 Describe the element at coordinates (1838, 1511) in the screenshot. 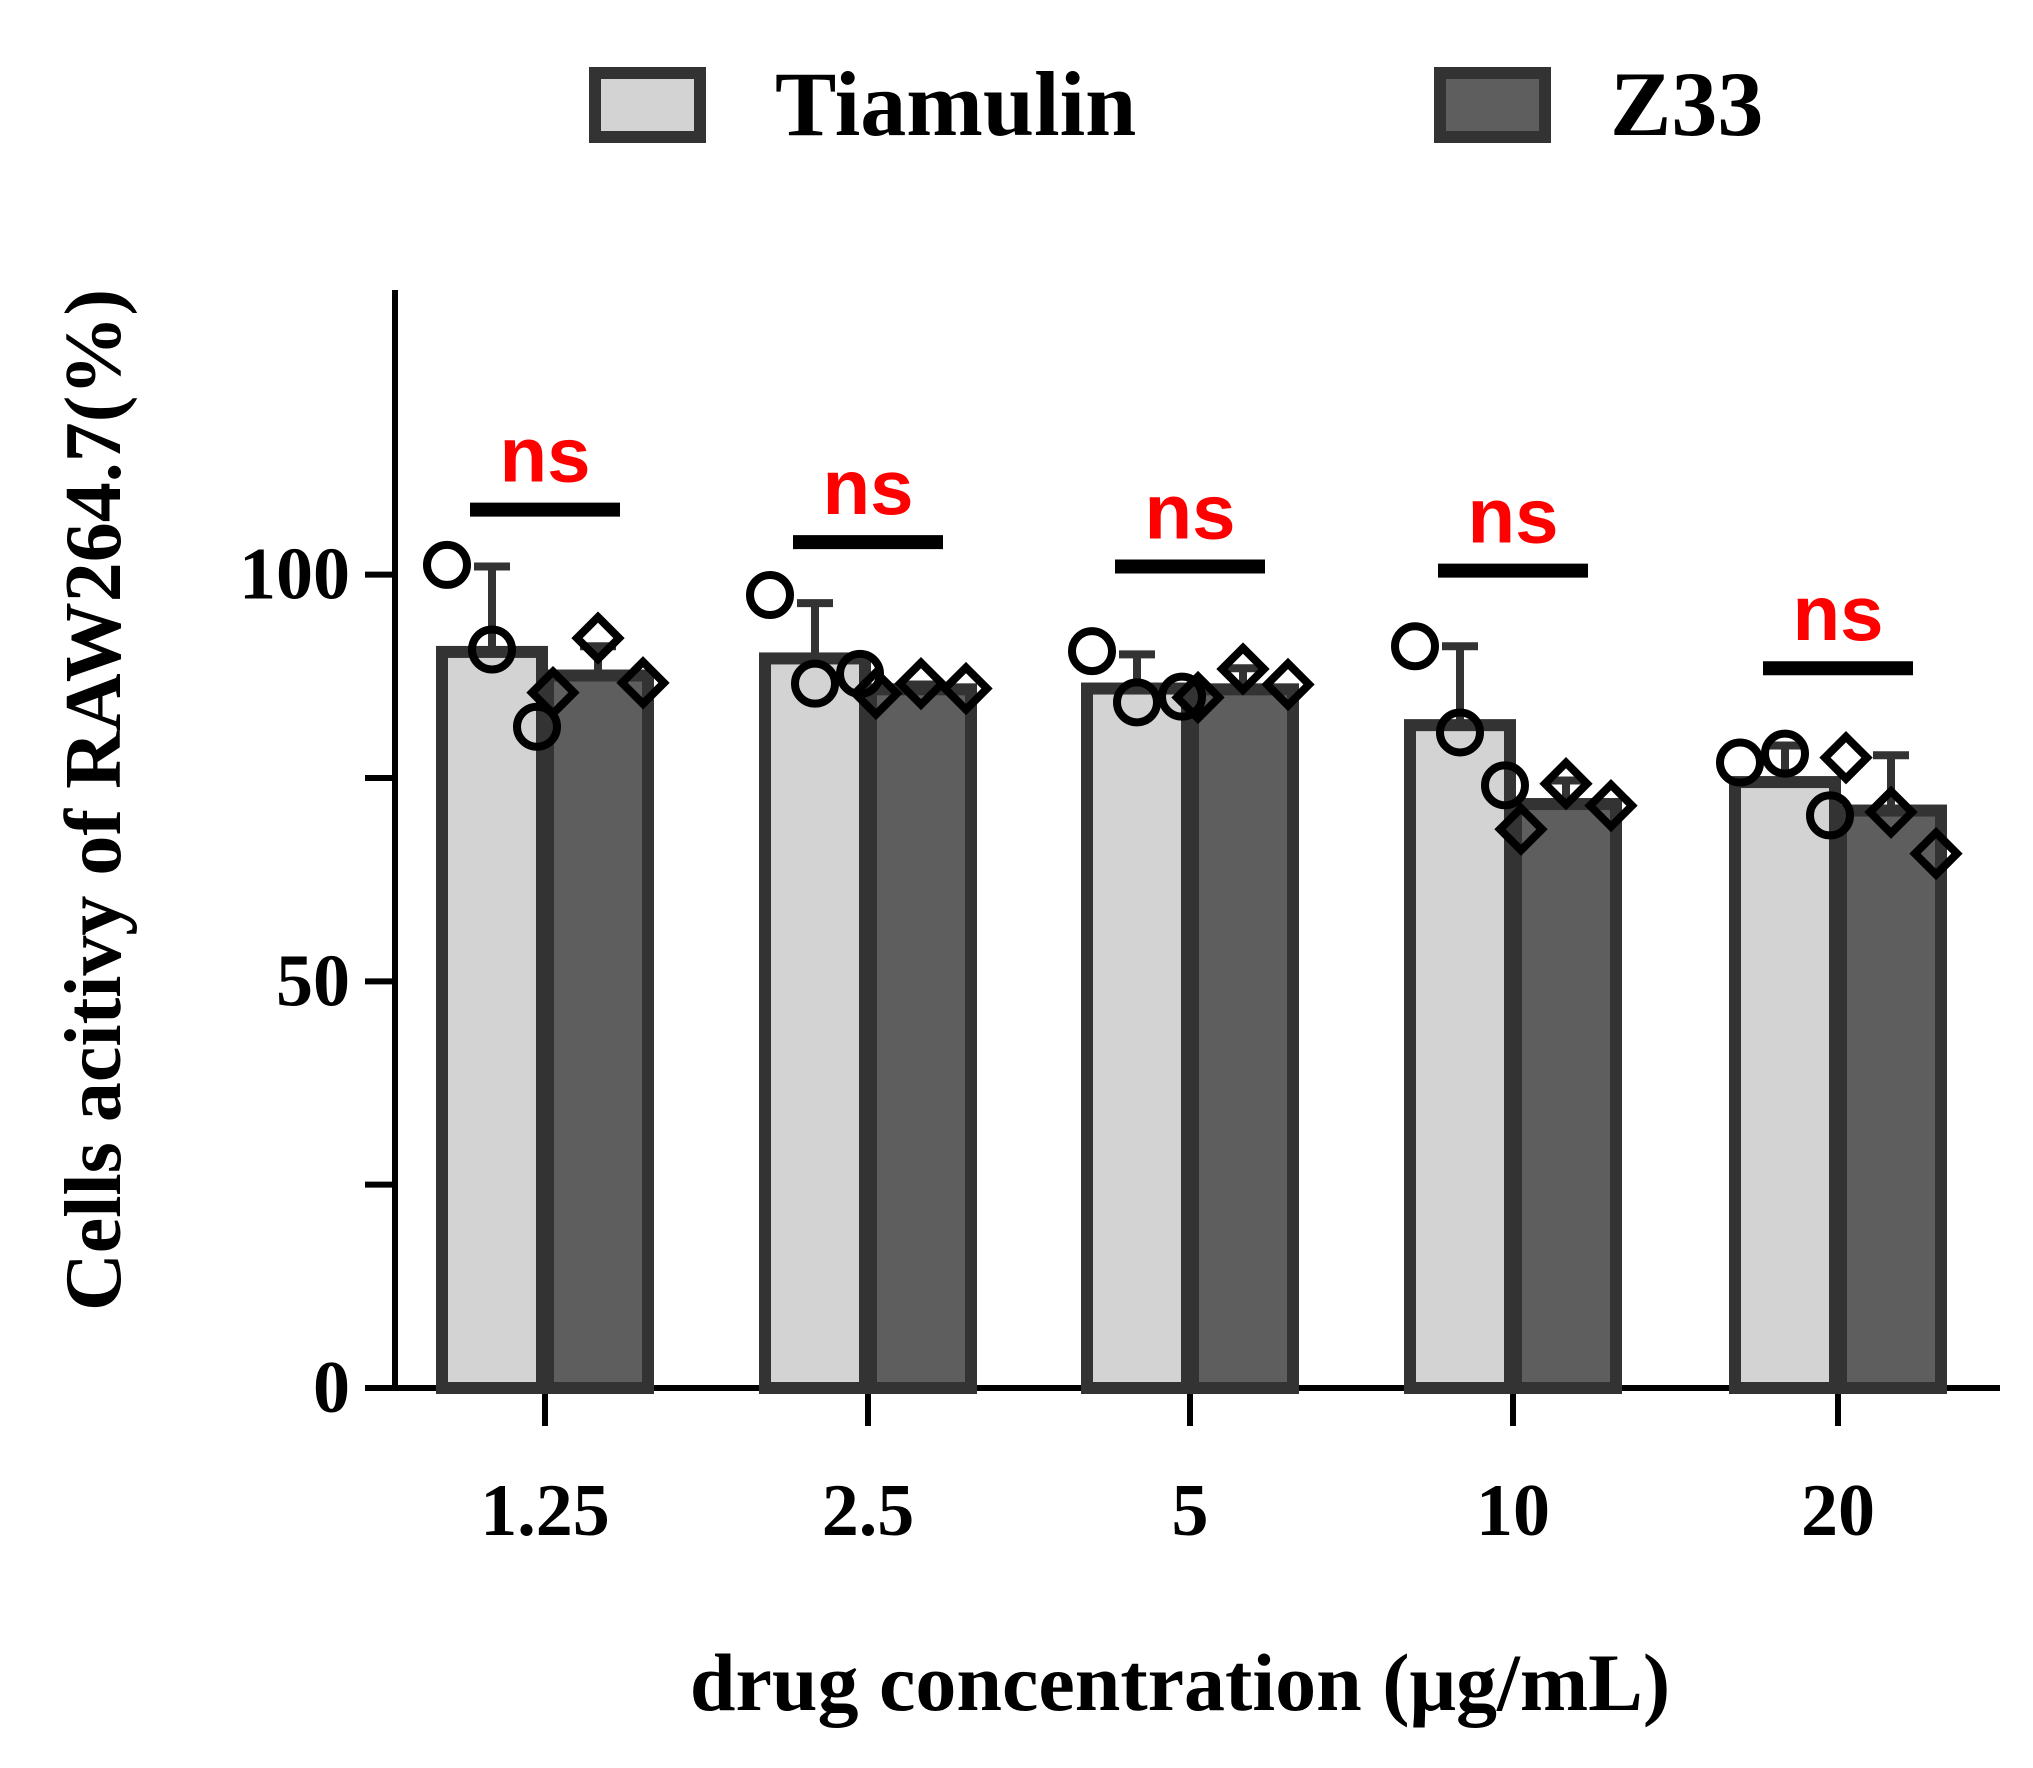

I see `x-tick-label: 20` at that location.